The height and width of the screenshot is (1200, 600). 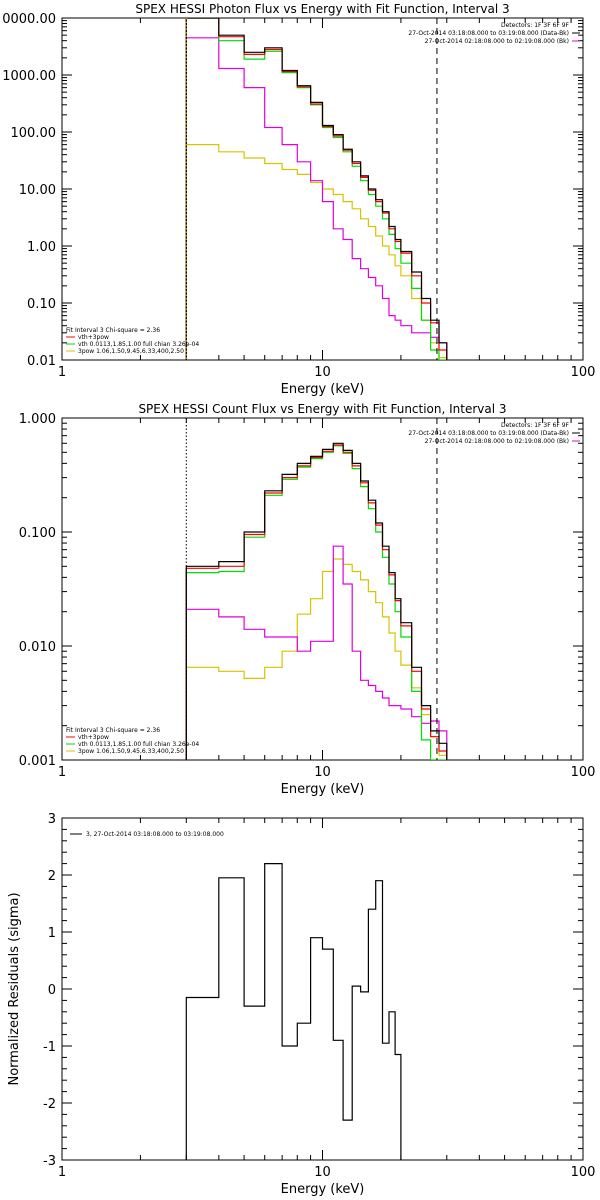 I want to click on y-tick-label: -1, so click(x=49, y=1047).